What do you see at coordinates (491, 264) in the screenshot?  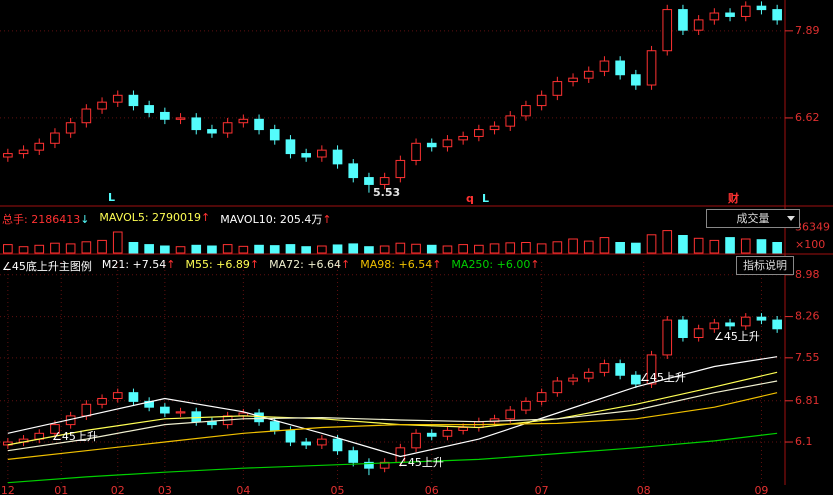 I see `legend-label: MA250: +6.00` at bounding box center [491, 264].